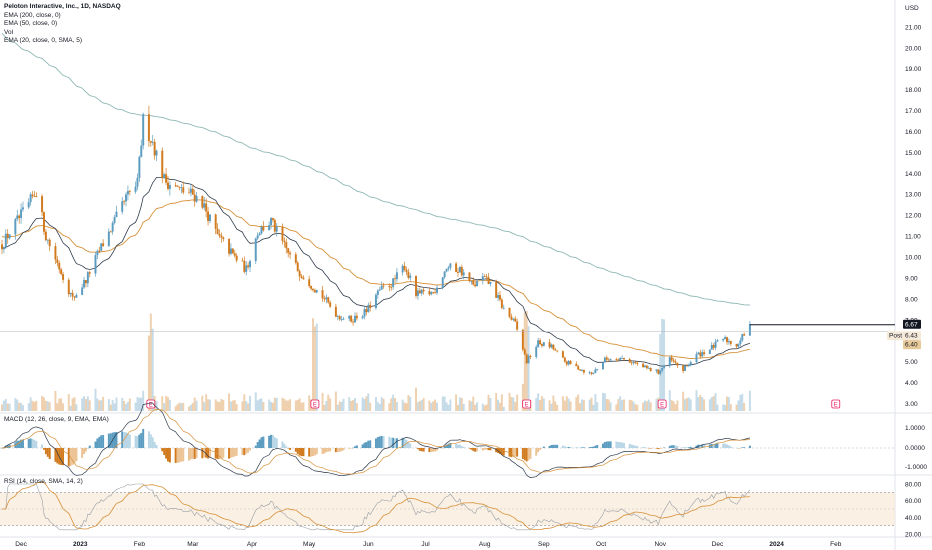  What do you see at coordinates (916, 467) in the screenshot?
I see `macd-tick-label: -1.0000` at bounding box center [916, 467].